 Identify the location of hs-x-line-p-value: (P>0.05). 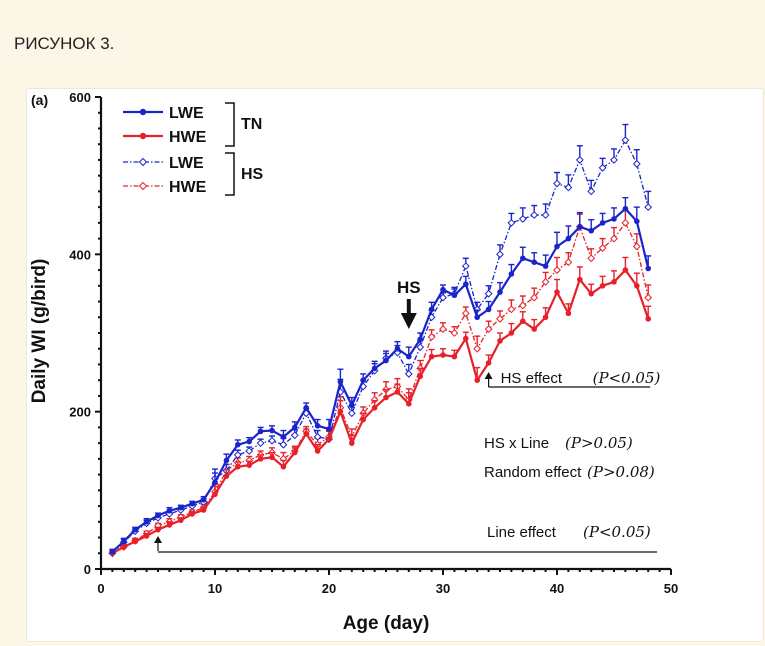
(599, 443).